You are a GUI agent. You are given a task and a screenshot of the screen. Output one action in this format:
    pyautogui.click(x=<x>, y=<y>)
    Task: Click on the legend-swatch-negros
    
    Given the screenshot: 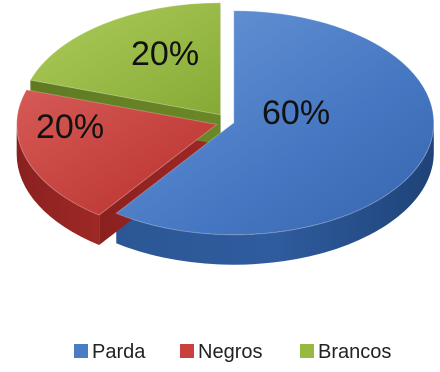 What is the action you would take?
    pyautogui.click(x=187, y=351)
    